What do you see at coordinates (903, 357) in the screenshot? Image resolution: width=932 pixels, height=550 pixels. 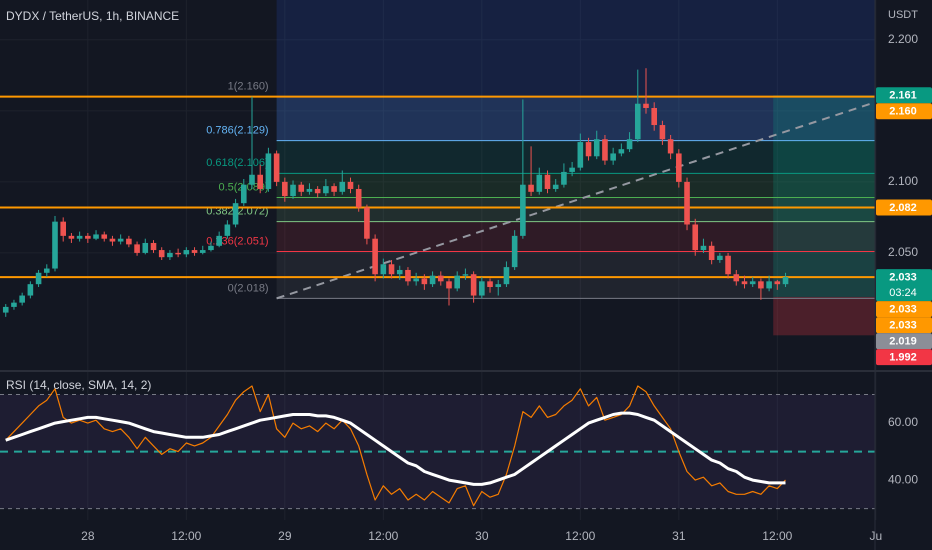 I see `price-tag-label: 1.992` at bounding box center [903, 357].